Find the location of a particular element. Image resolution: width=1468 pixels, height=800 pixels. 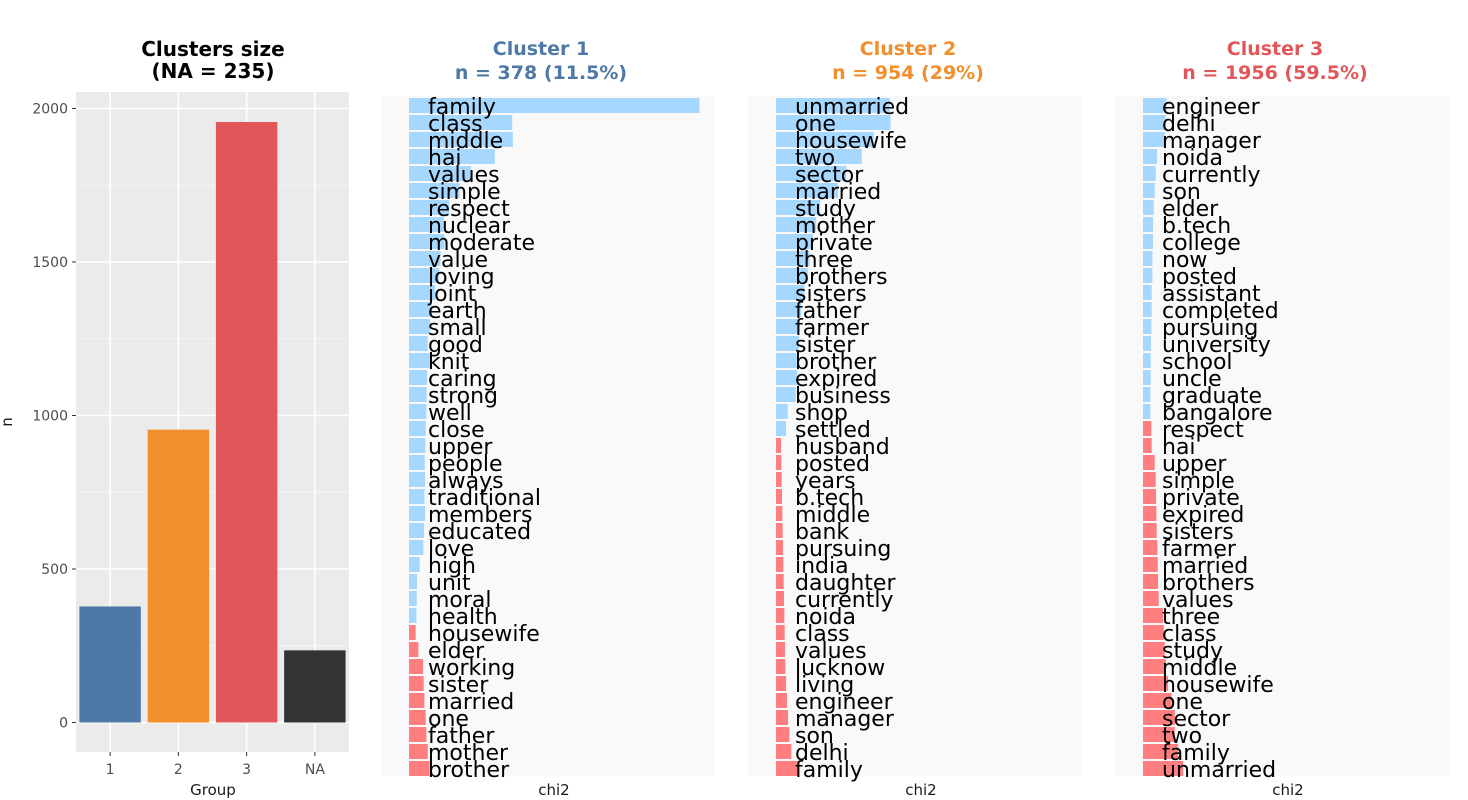

word-label-india: india is located at coordinates (822, 566).